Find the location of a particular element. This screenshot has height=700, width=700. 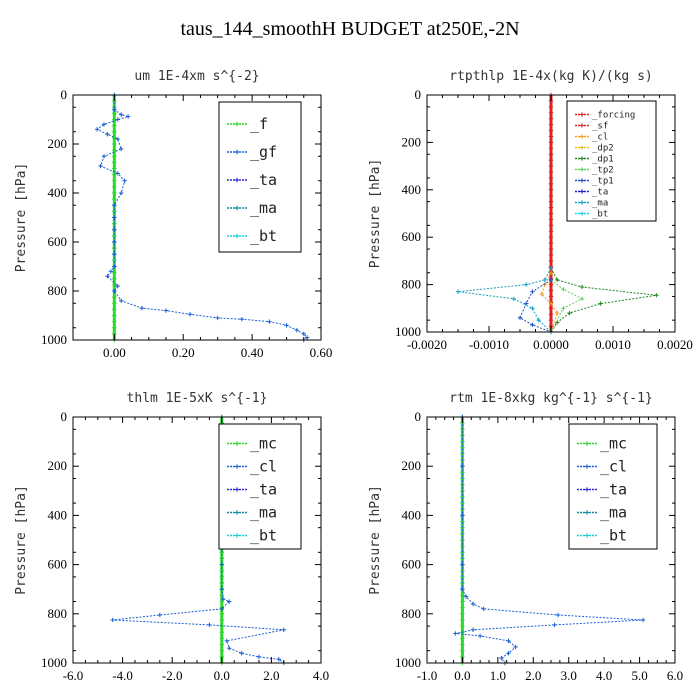

series-line-dp1 is located at coordinates (603, 300).